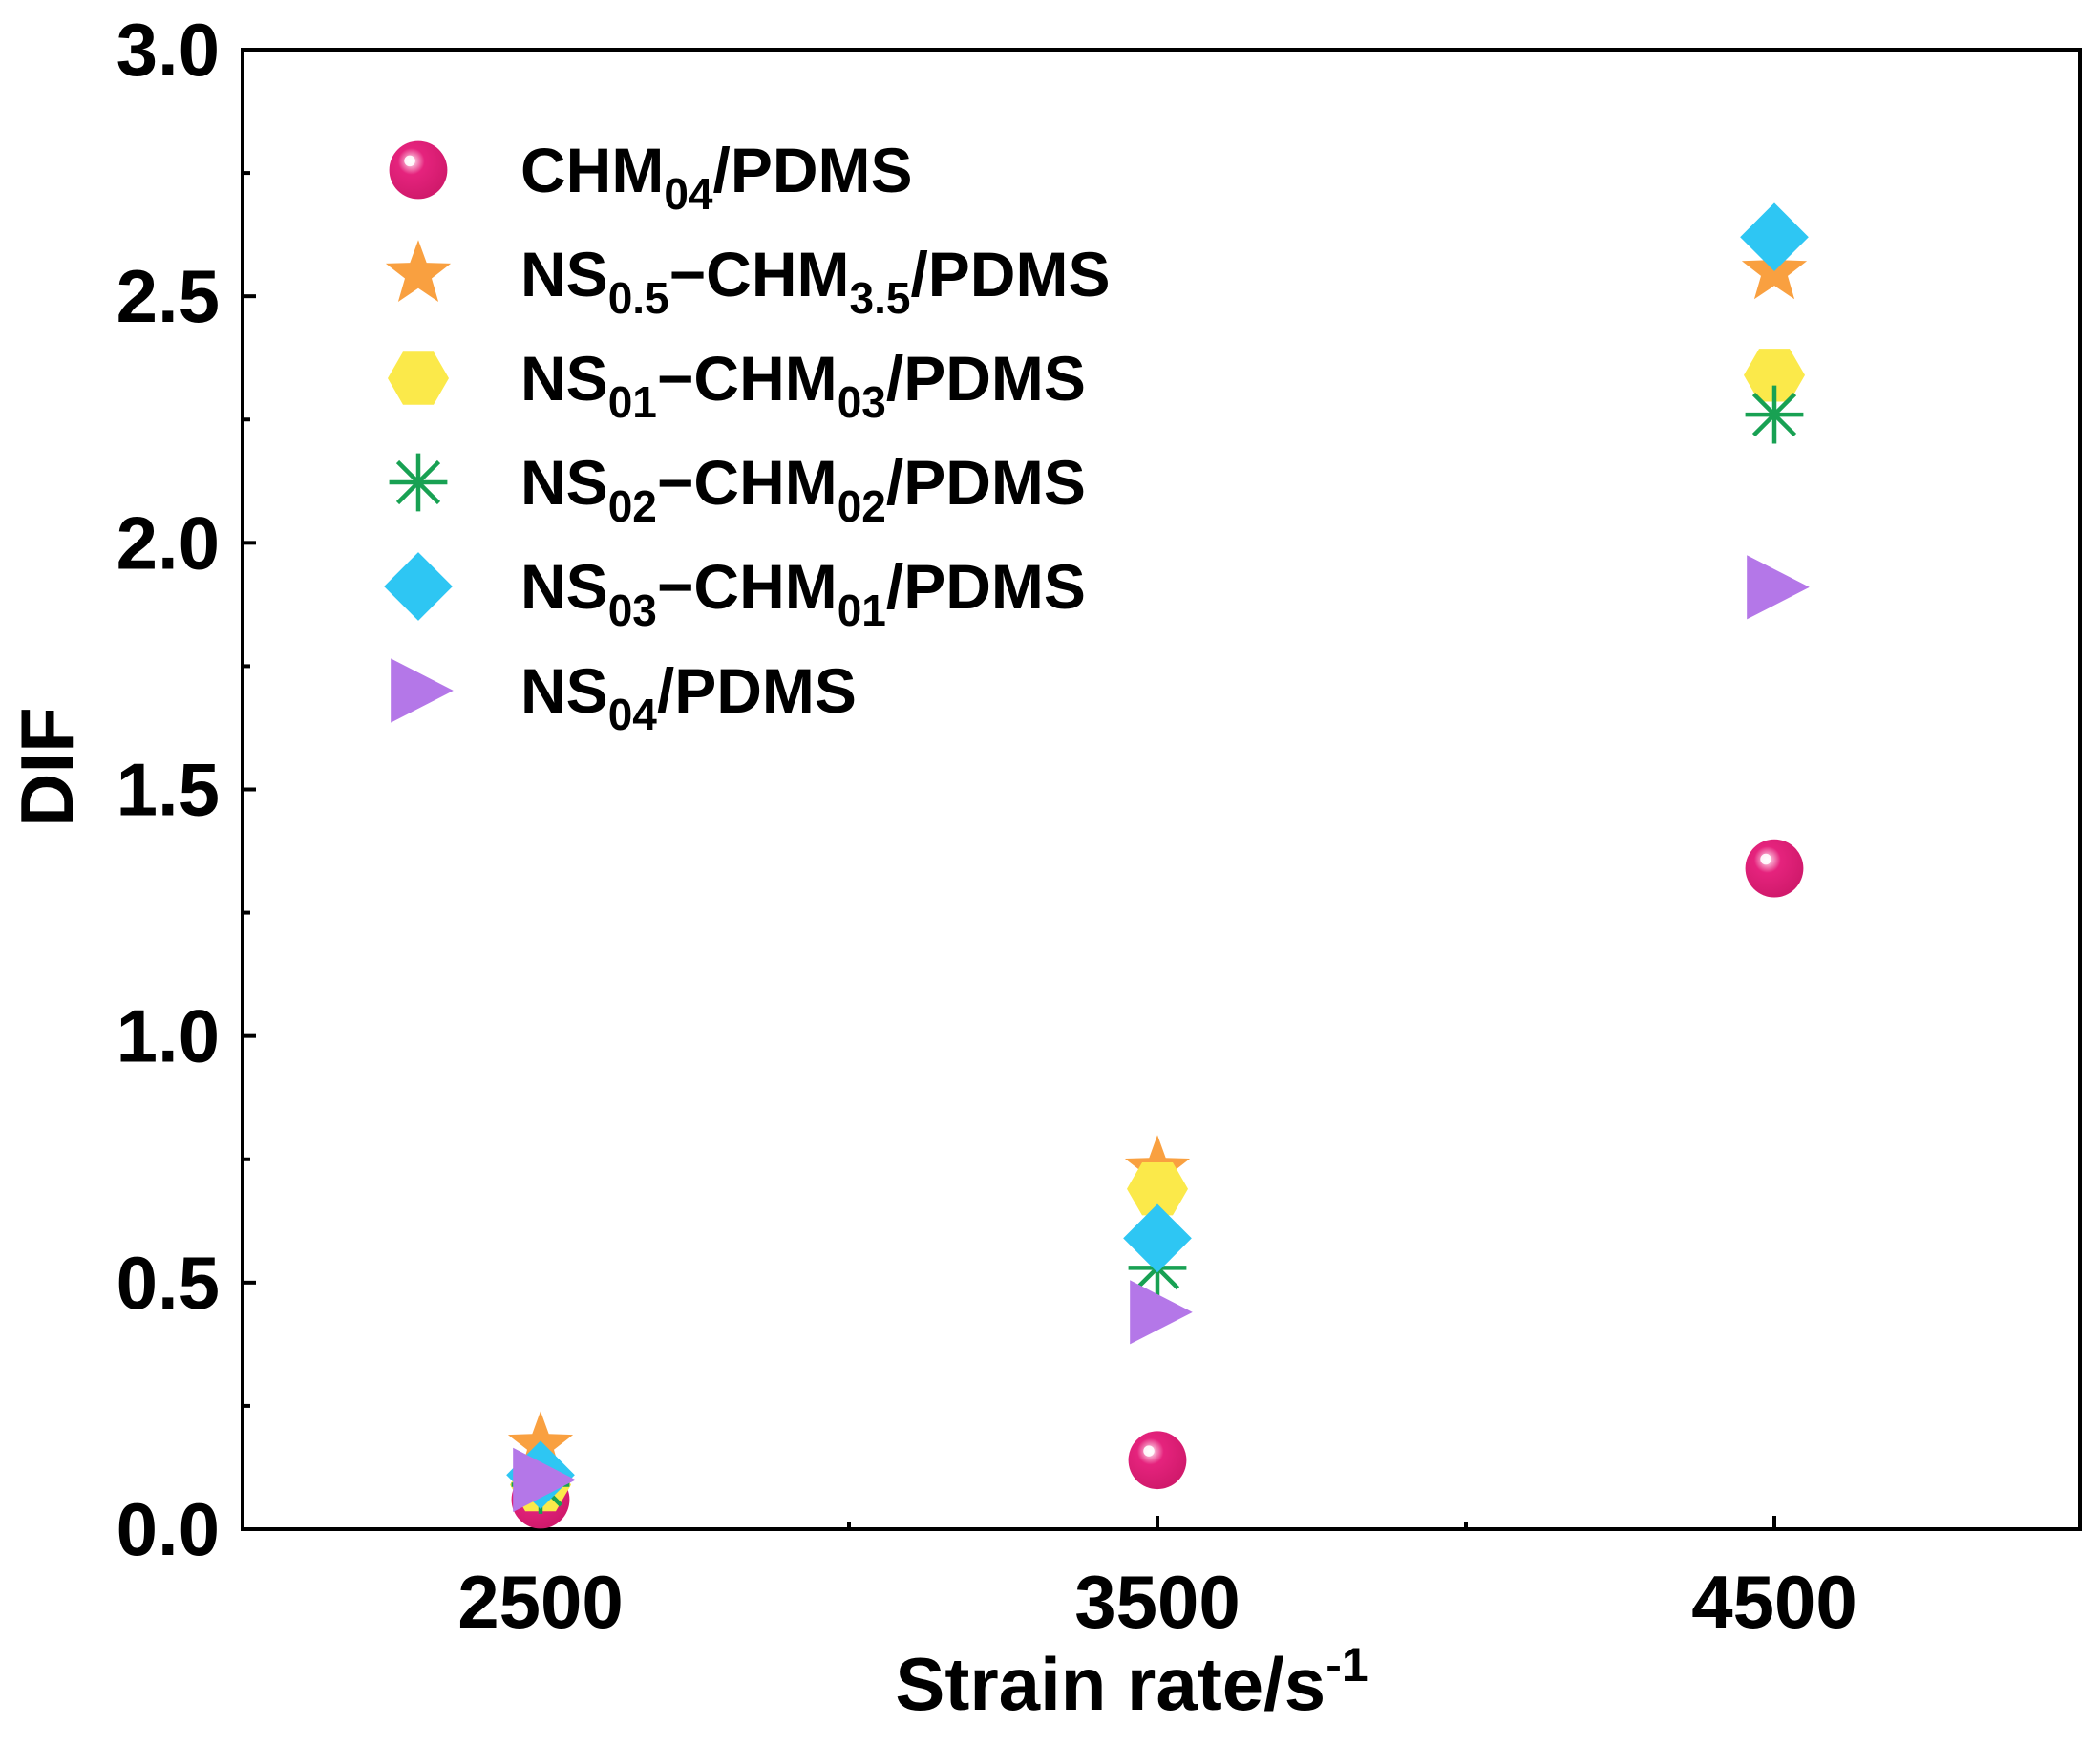  What do you see at coordinates (168, 1036) in the screenshot?
I see `y-tick-label: 1.0` at bounding box center [168, 1036].